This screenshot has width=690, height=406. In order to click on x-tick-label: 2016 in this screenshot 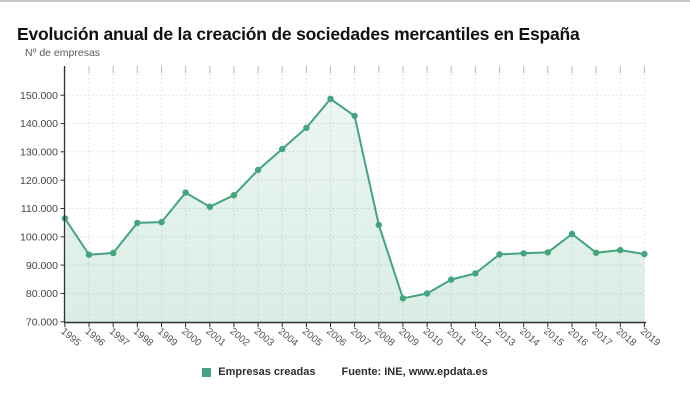, I will do `click(578, 337)`.